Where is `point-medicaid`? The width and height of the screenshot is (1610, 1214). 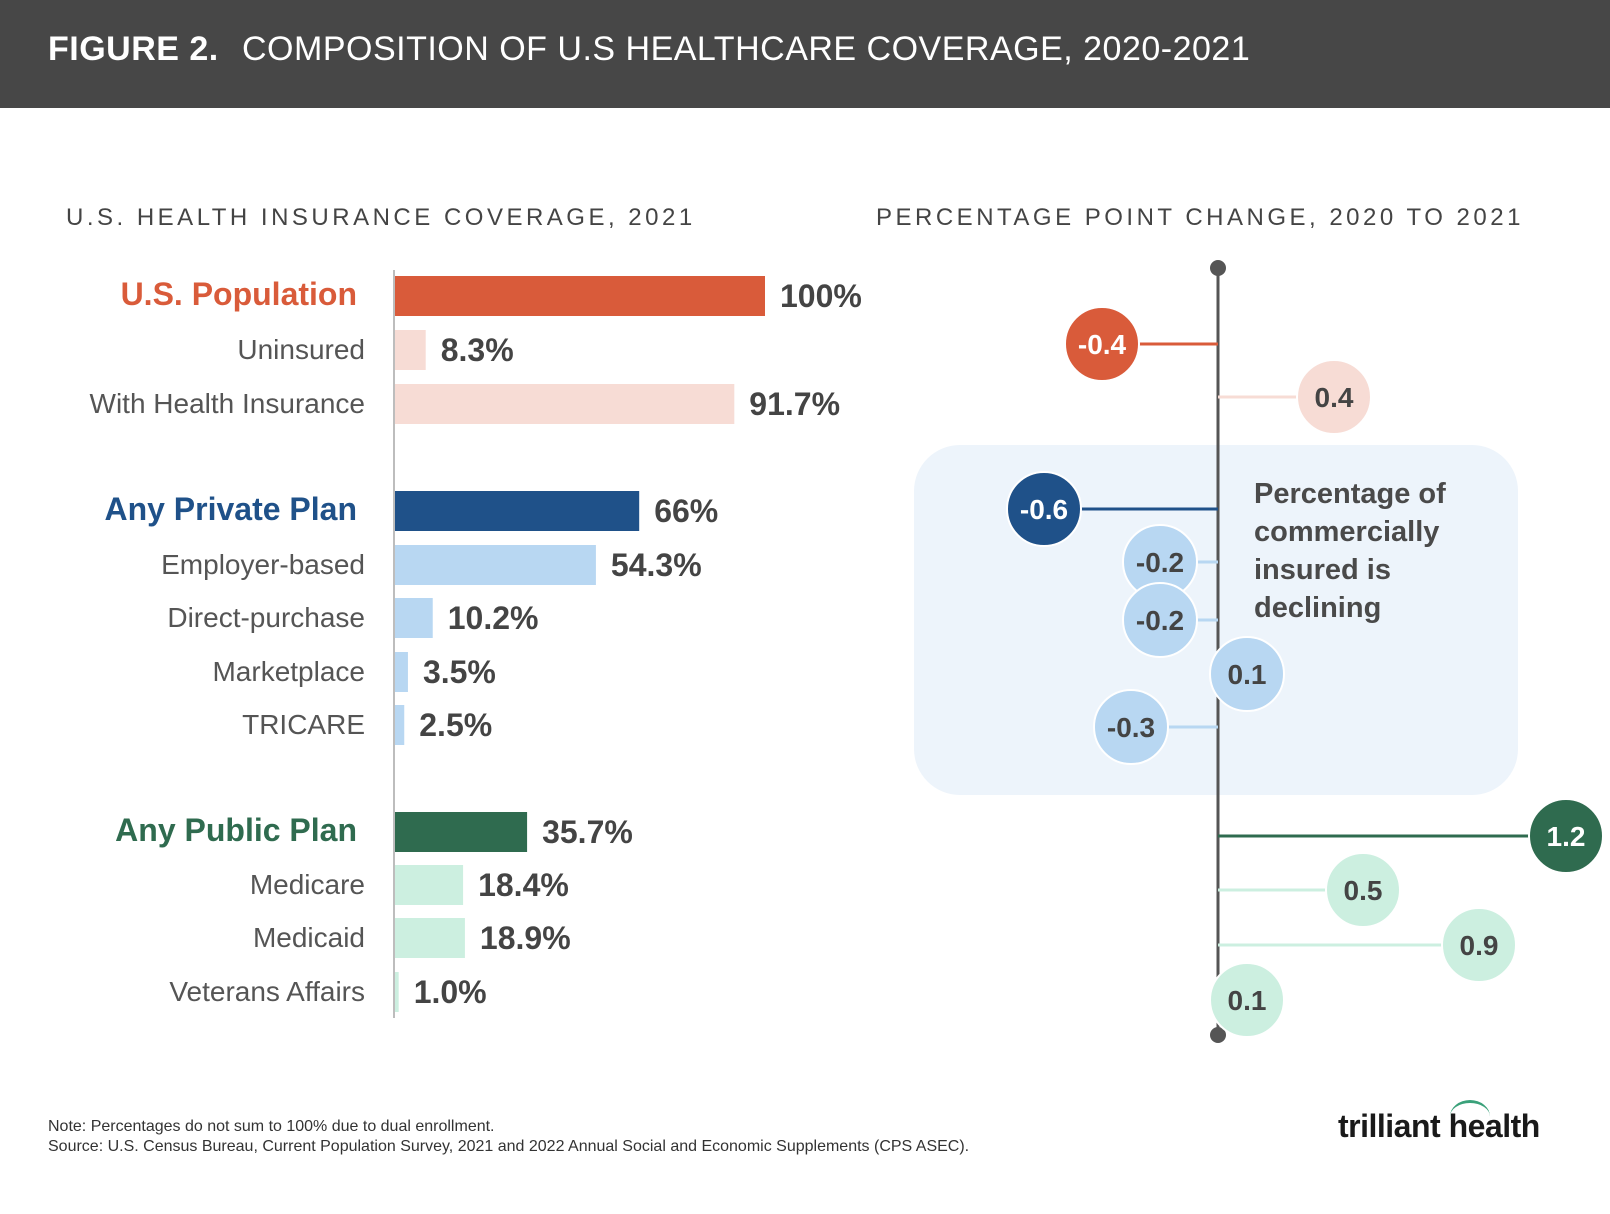 point-medicaid is located at coordinates (1479, 945).